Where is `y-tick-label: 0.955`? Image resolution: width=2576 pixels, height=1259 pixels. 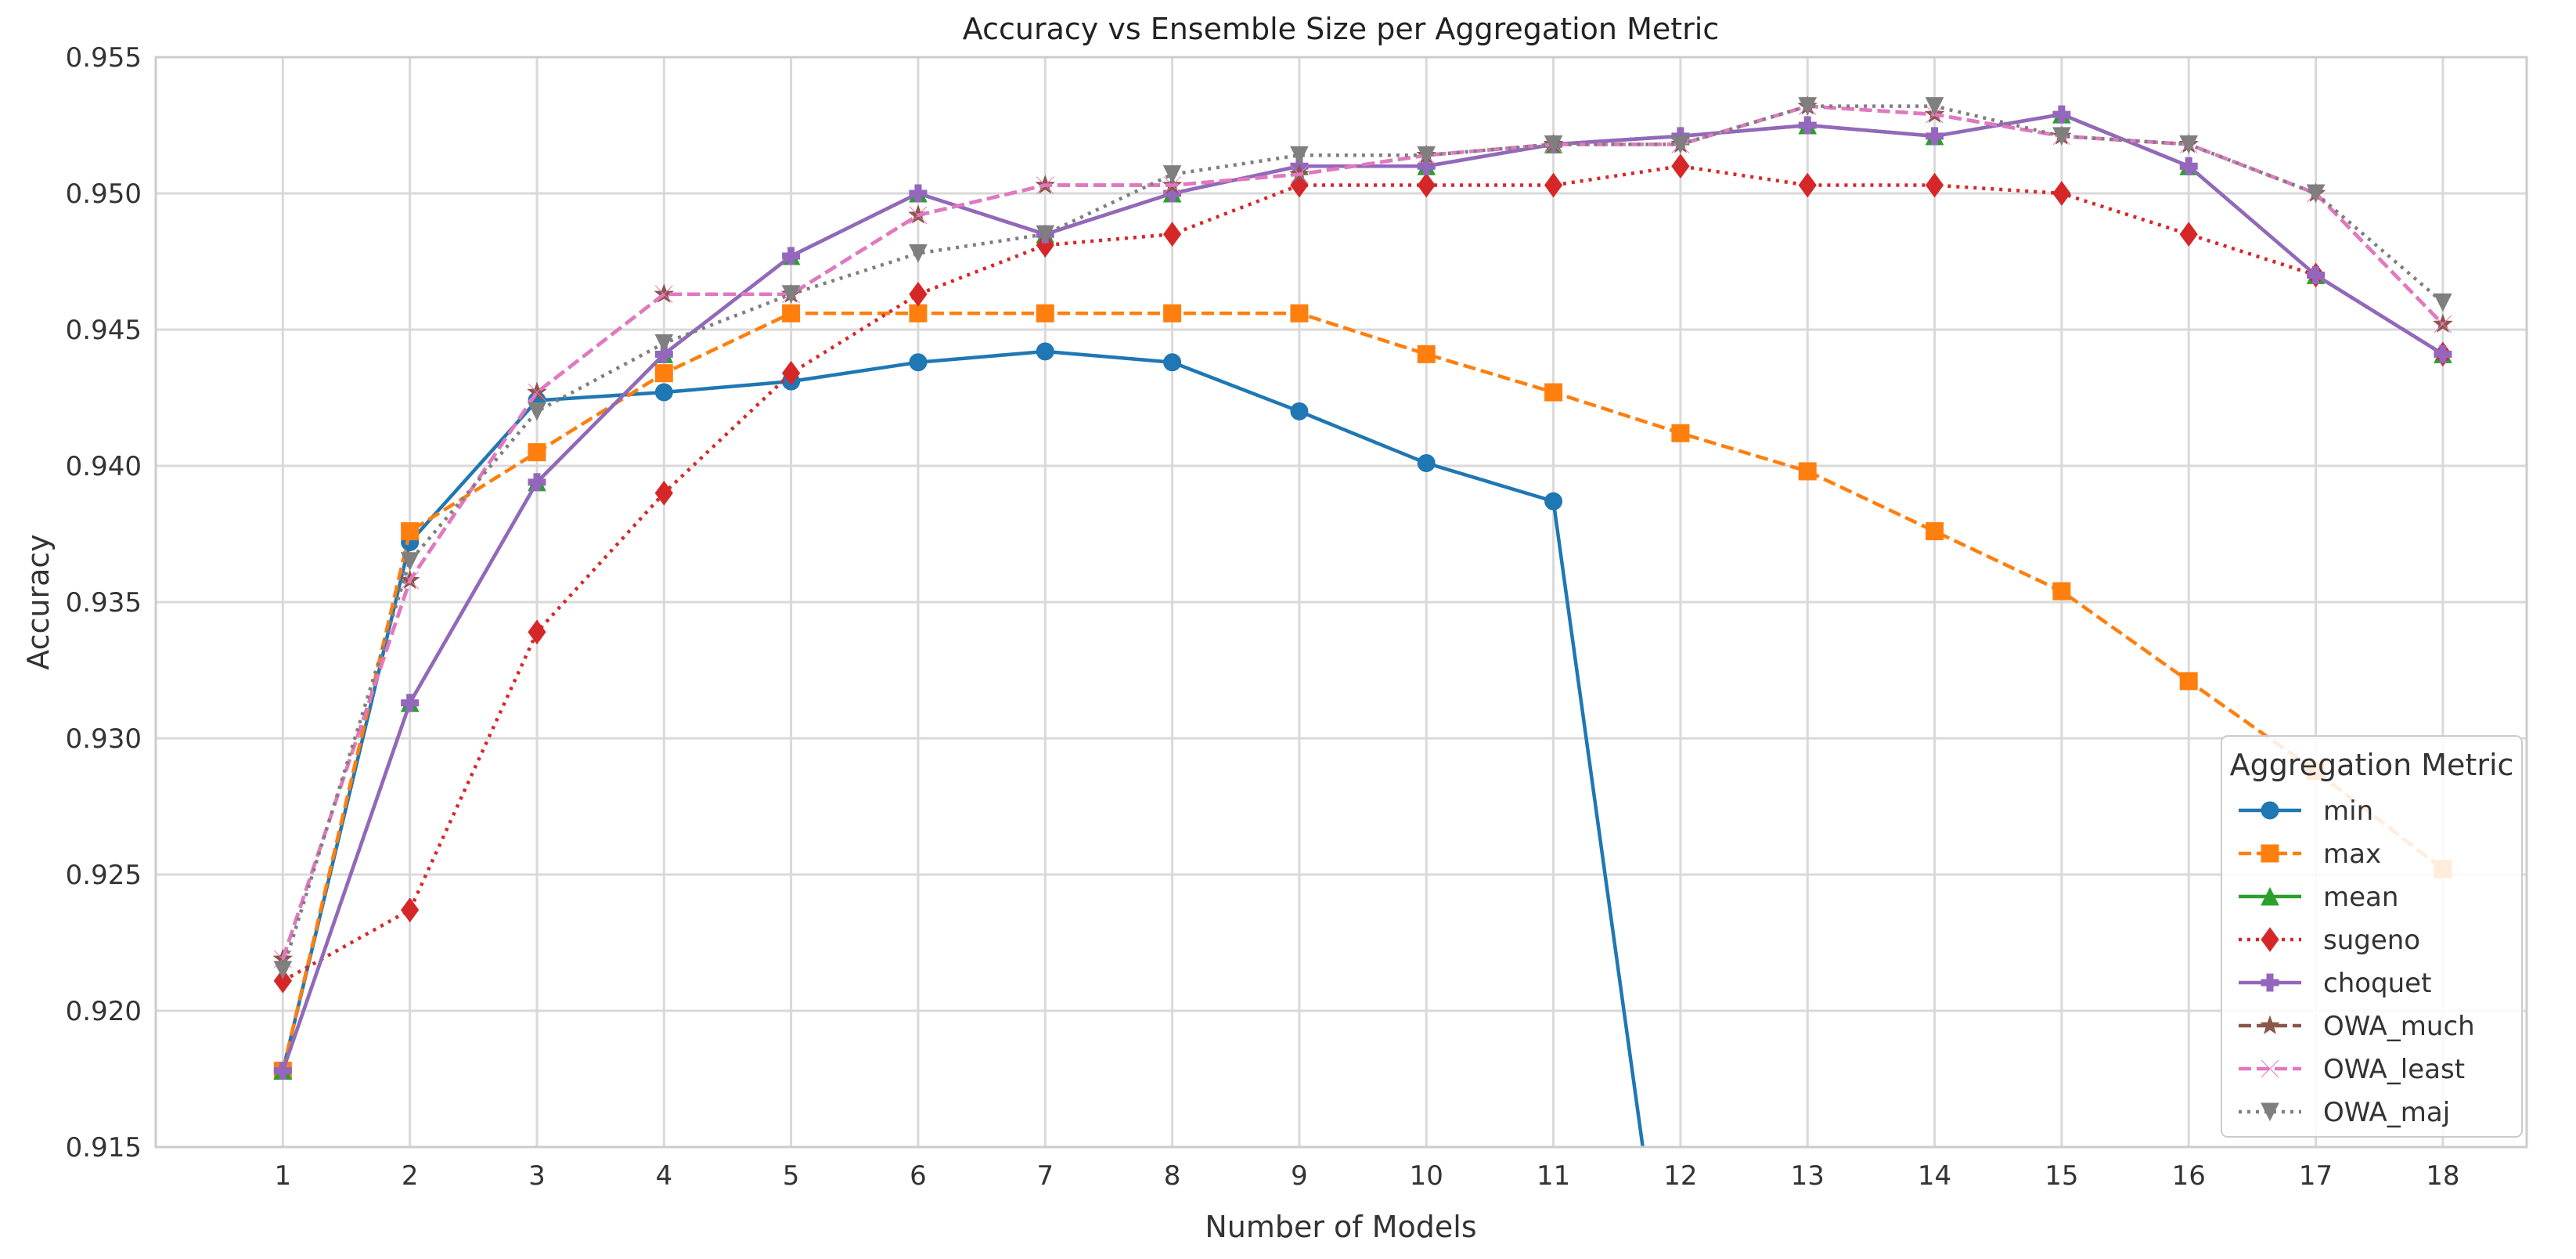
y-tick-label: 0.955 is located at coordinates (104, 58).